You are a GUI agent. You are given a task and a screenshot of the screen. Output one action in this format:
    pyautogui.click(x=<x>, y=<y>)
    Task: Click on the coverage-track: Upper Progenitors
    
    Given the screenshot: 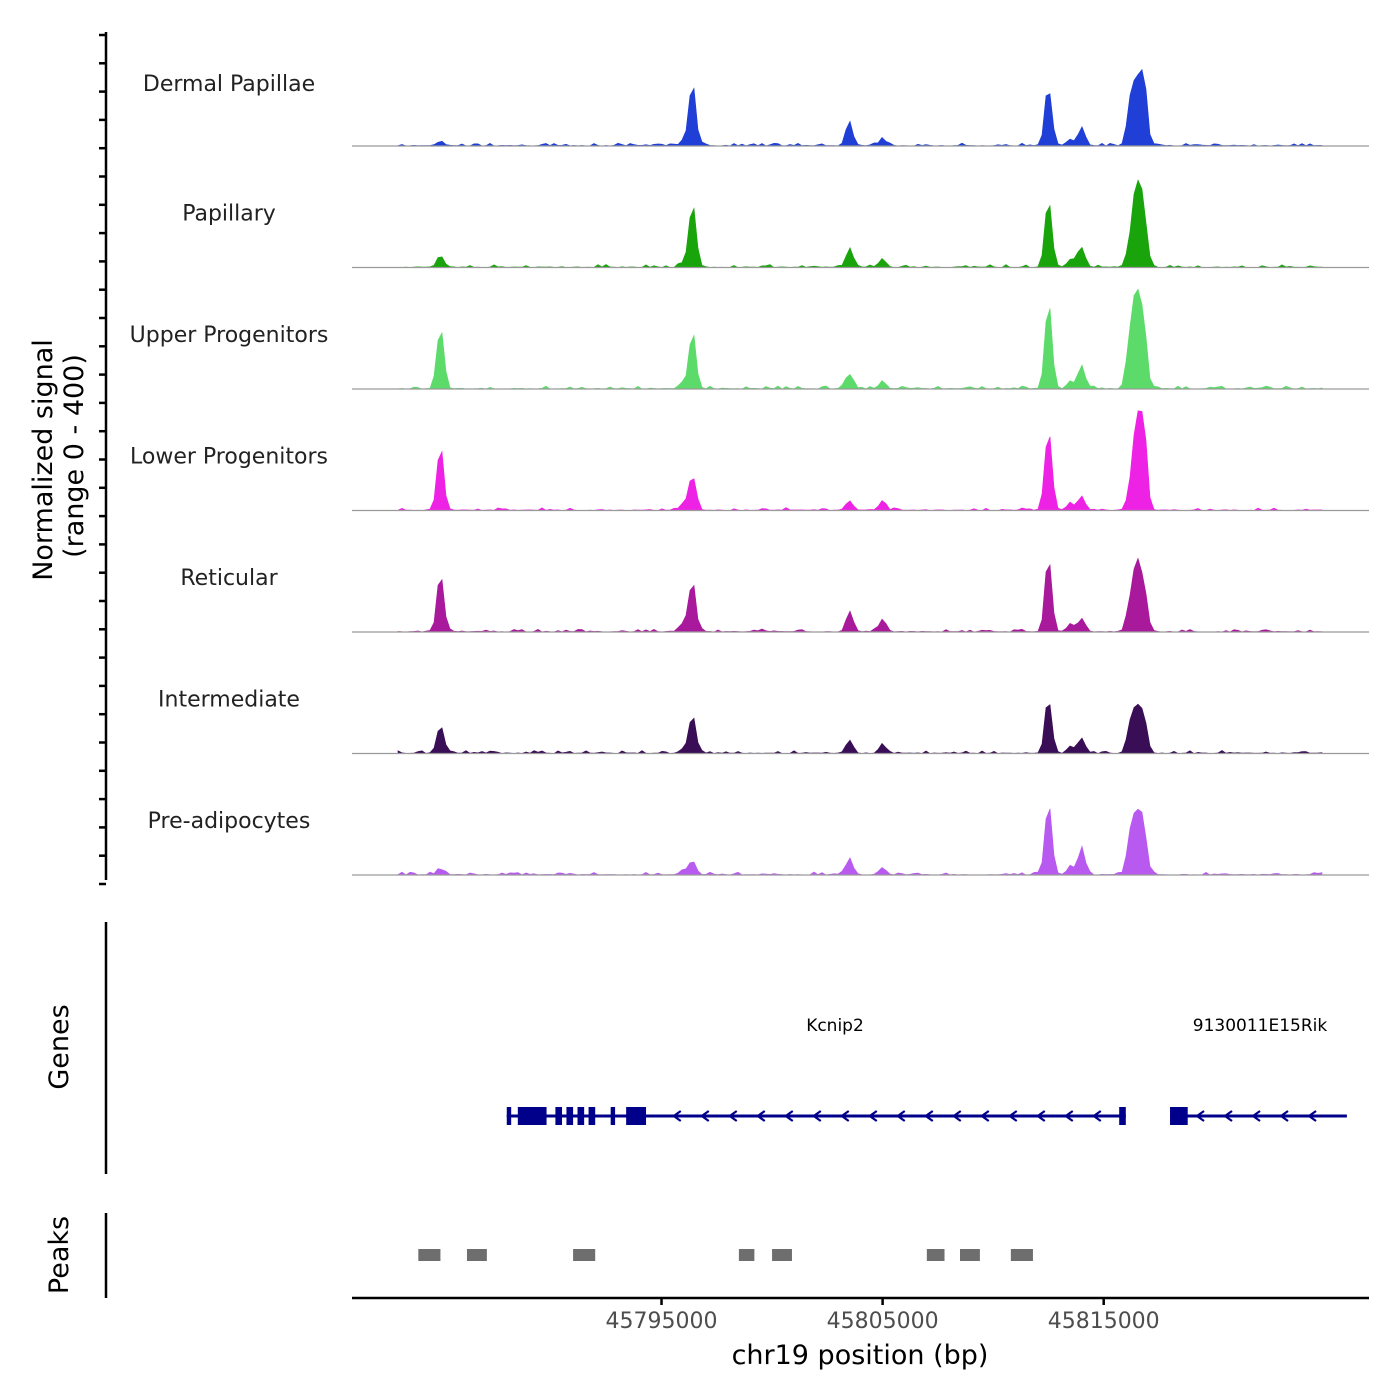 What is the action you would take?
    pyautogui.click(x=749, y=339)
    